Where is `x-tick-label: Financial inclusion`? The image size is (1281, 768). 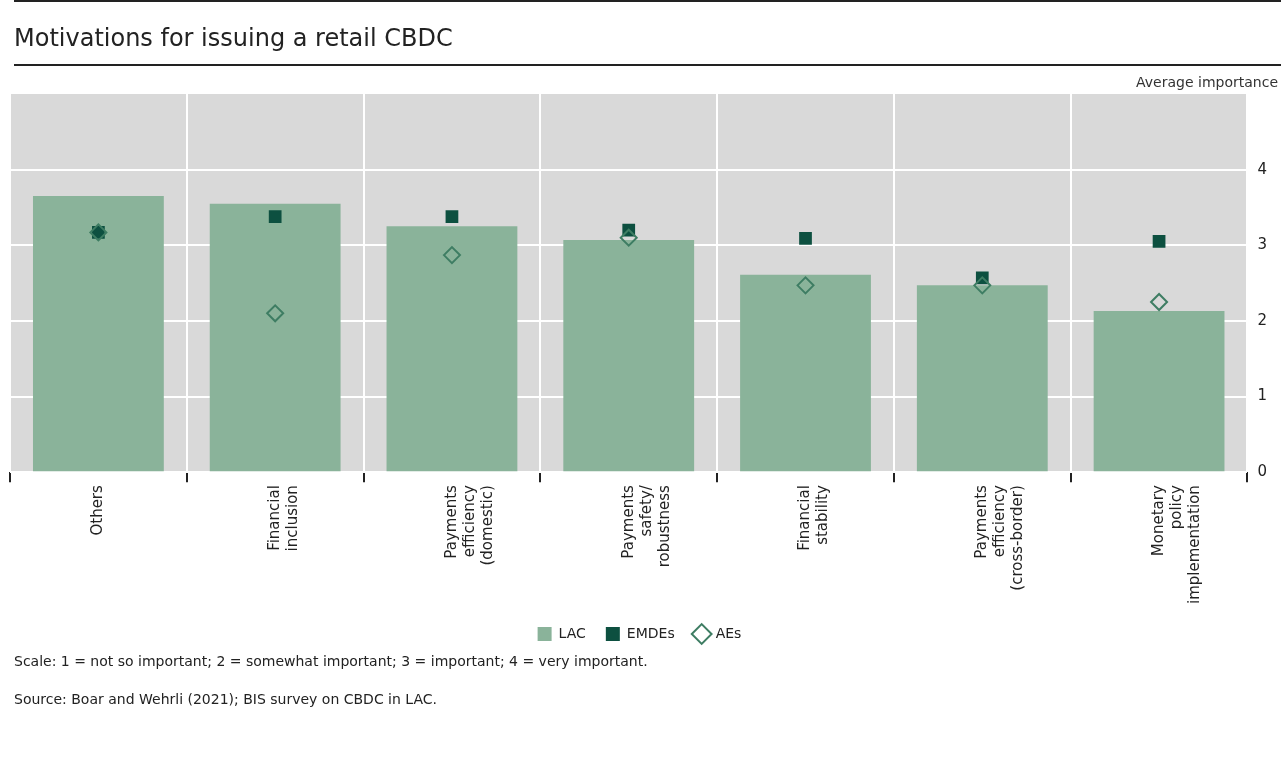 x-tick-label: Financial inclusion is located at coordinates (283, 518).